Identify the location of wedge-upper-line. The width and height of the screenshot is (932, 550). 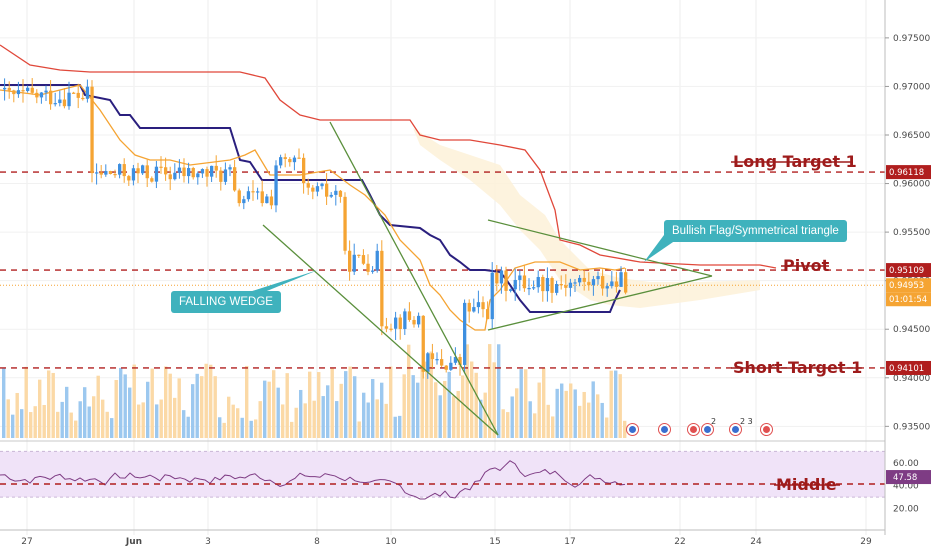
(414, 278).